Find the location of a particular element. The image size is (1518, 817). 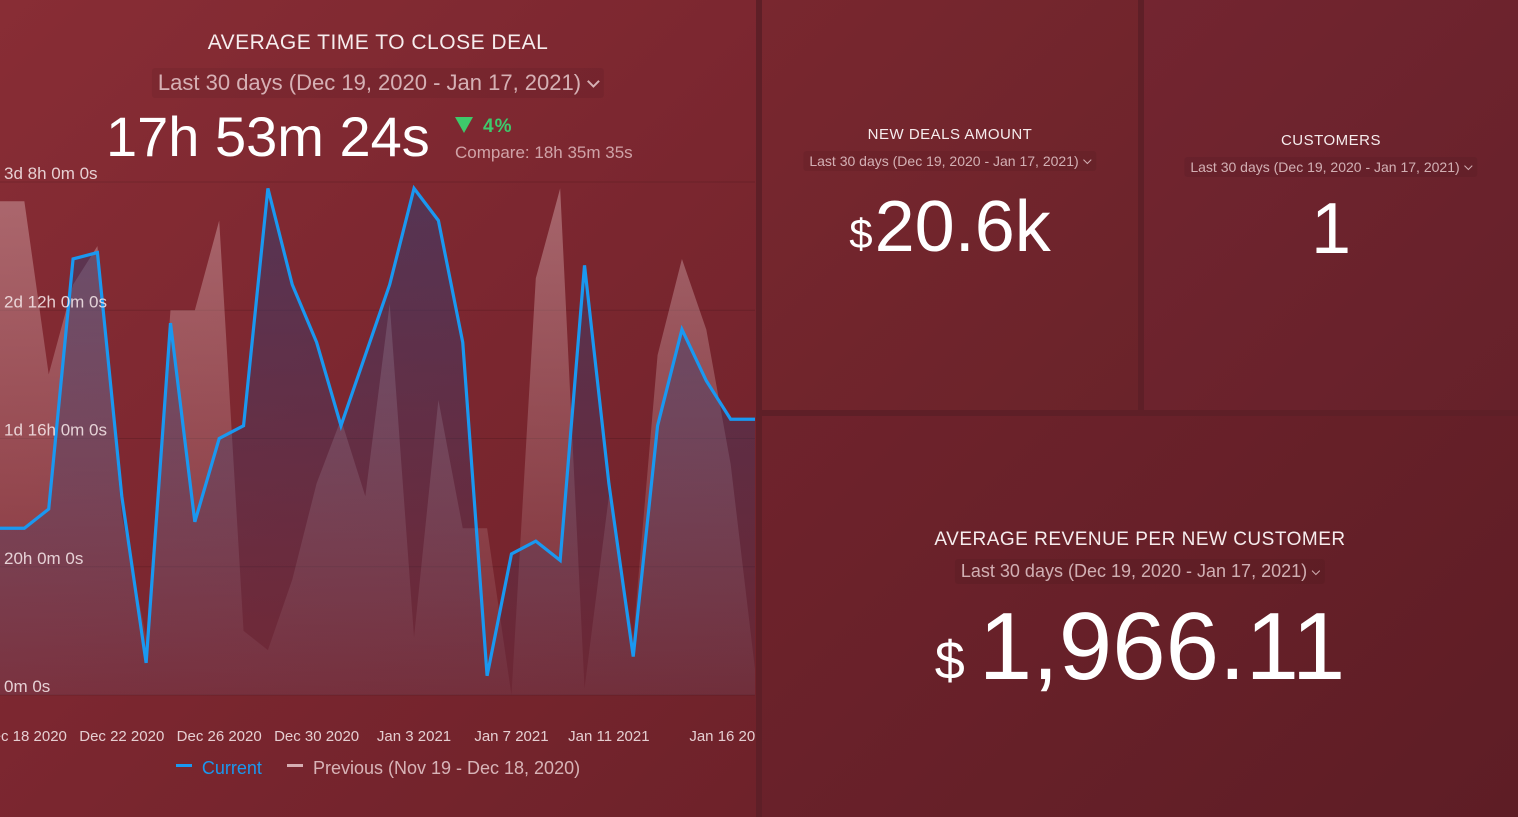

time-kpi-value: 17h 53m 24s is located at coordinates (268, 136).